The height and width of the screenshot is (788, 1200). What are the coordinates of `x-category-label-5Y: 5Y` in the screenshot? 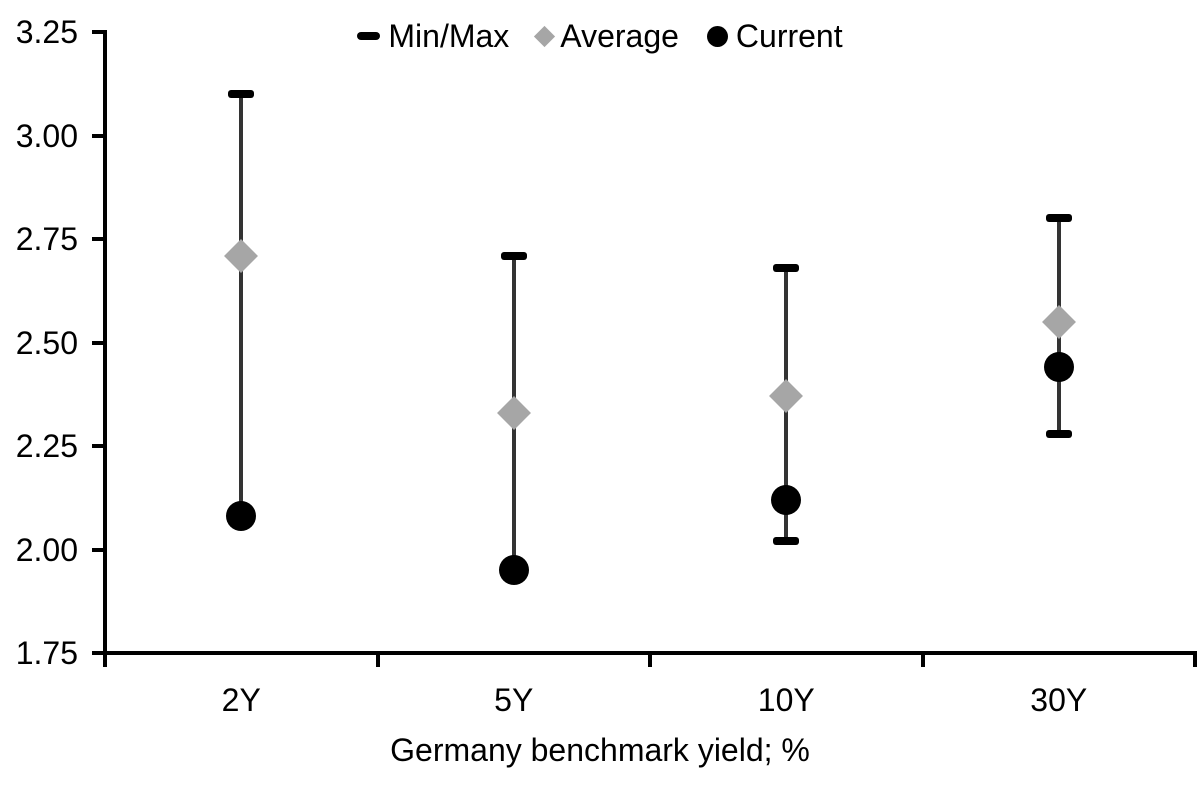 It's located at (514, 700).